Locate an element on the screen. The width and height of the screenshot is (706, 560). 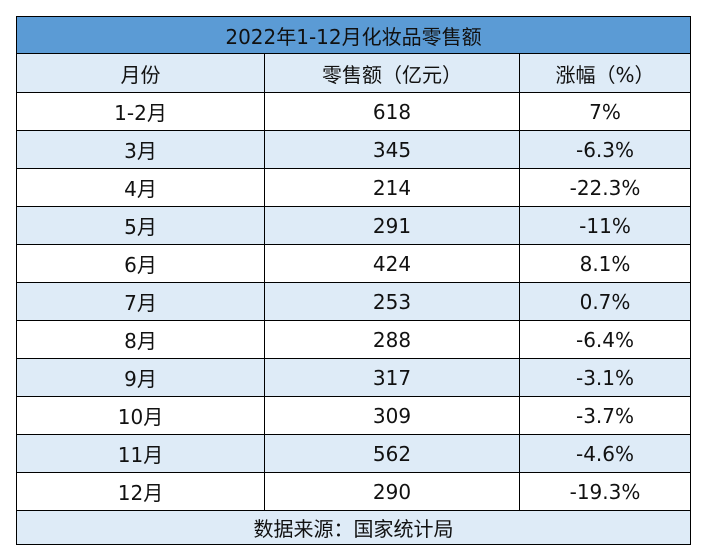
cell-month: 9月 is located at coordinates (140, 377).